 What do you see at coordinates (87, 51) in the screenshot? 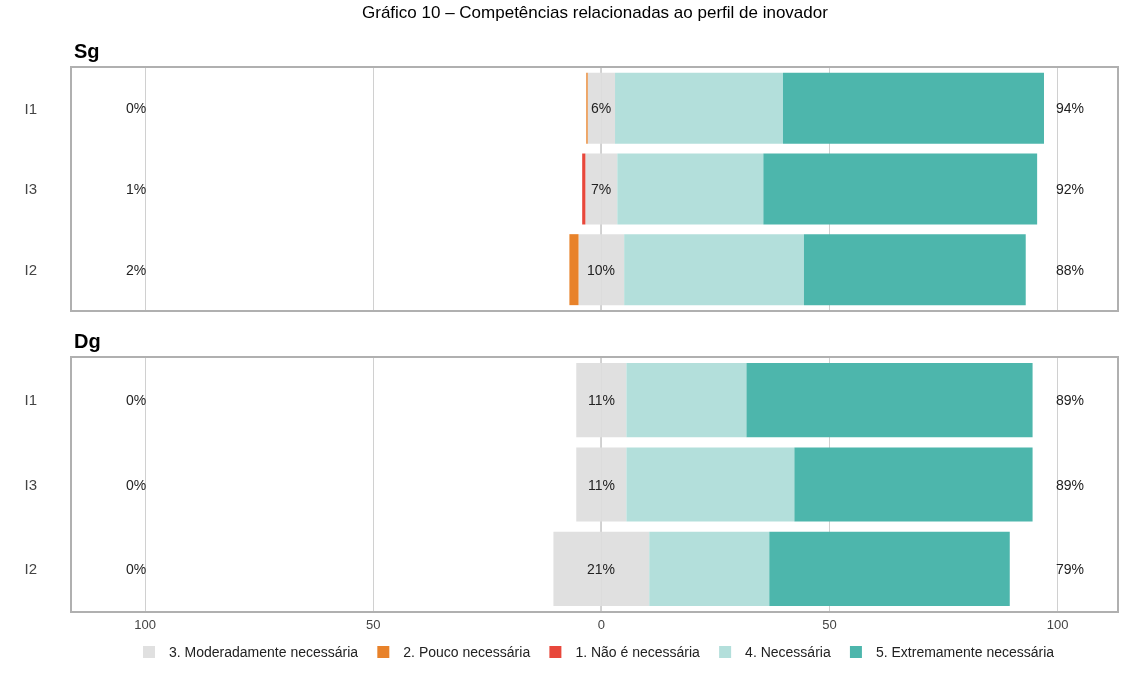
I see `chart-subtitle: Sg` at bounding box center [87, 51].